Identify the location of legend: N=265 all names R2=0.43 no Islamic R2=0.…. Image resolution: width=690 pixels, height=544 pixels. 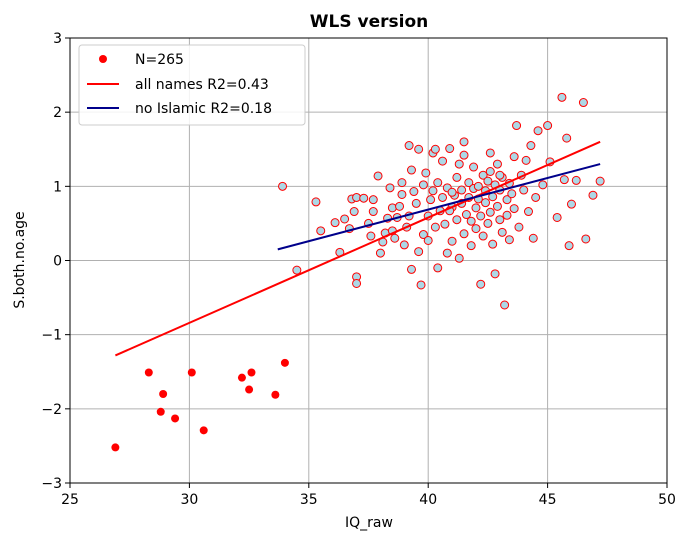
(192, 85).